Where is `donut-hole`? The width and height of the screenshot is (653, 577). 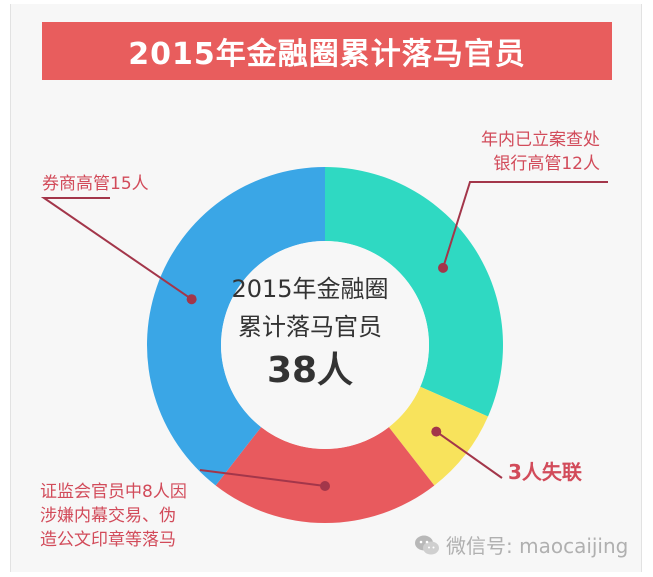 donut-hole is located at coordinates (325, 345).